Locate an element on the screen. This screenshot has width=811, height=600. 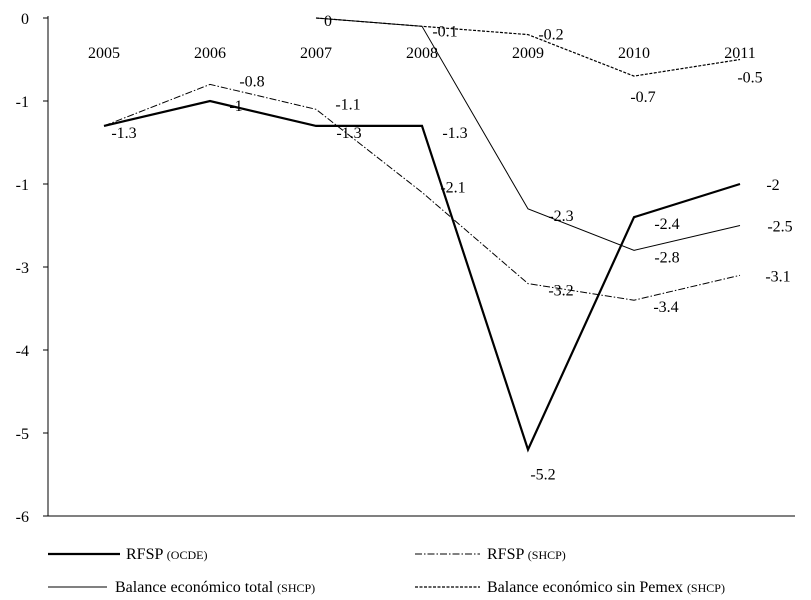
legend-label: RFSP (SHCP) is located at coordinates (526, 554).